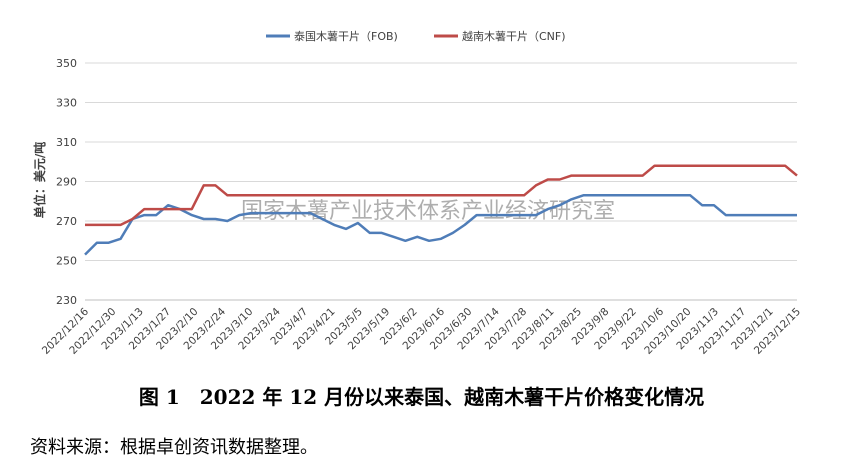  I want to click on data-source-note: 资料来源：根据卓创资讯数据整理。, so click(174, 447).